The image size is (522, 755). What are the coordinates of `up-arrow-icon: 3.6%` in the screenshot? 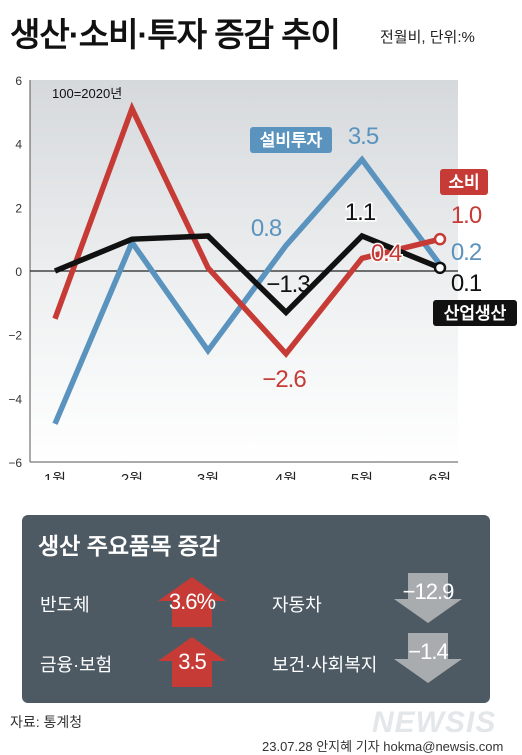 It's located at (192, 602).